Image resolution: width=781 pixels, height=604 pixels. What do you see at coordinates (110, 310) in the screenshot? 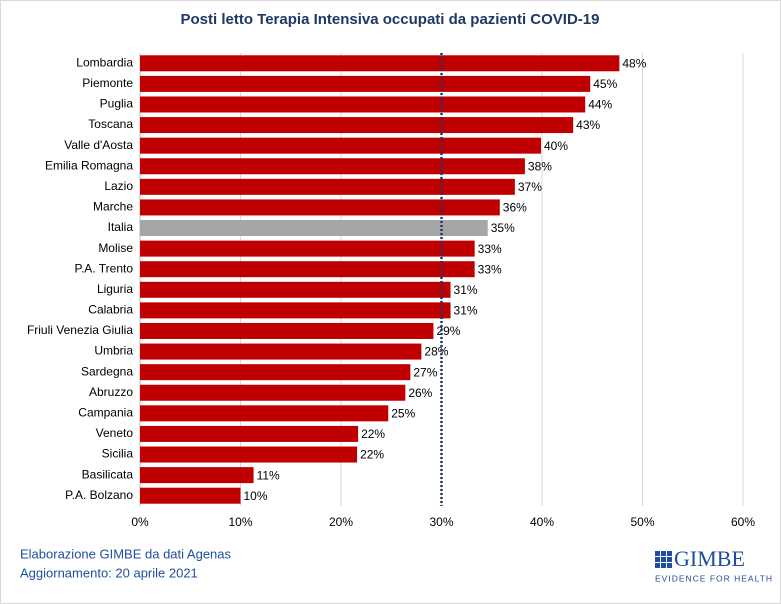
I see `y-tick-label: Calabria` at bounding box center [110, 310].